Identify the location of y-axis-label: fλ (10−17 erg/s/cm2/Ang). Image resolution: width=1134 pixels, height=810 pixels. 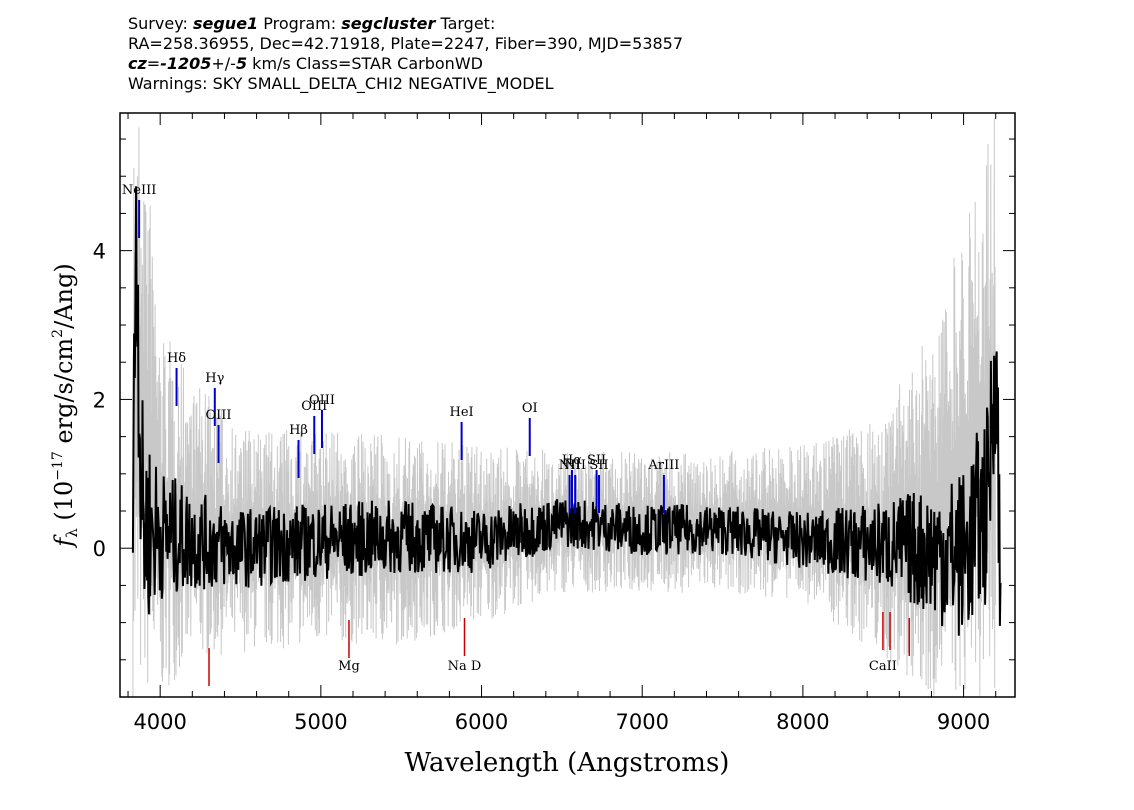
(65, 405).